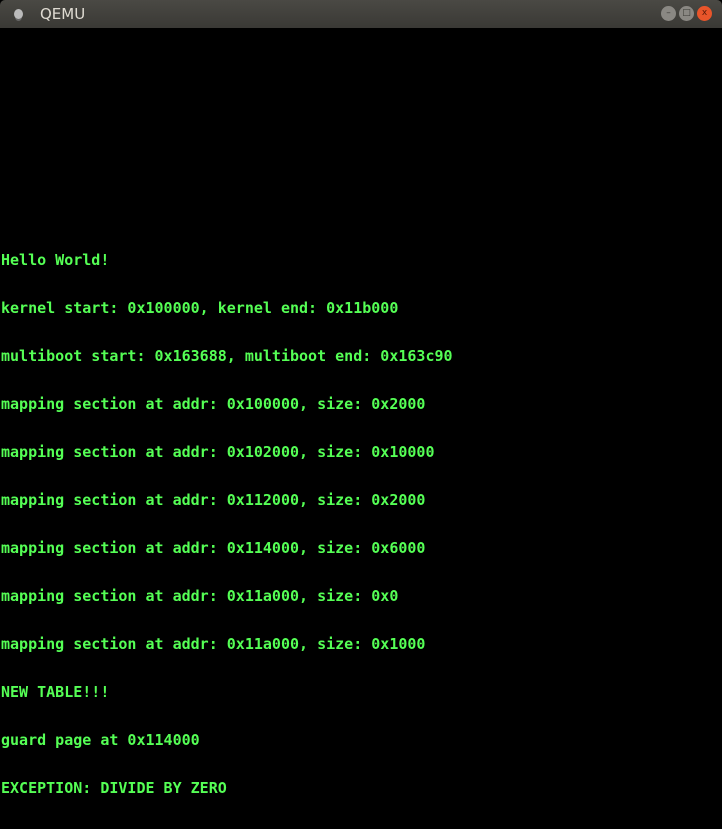 Image resolution: width=722 pixels, height=829 pixels. Describe the element at coordinates (704, 13) in the screenshot. I see `close-button: x` at that location.